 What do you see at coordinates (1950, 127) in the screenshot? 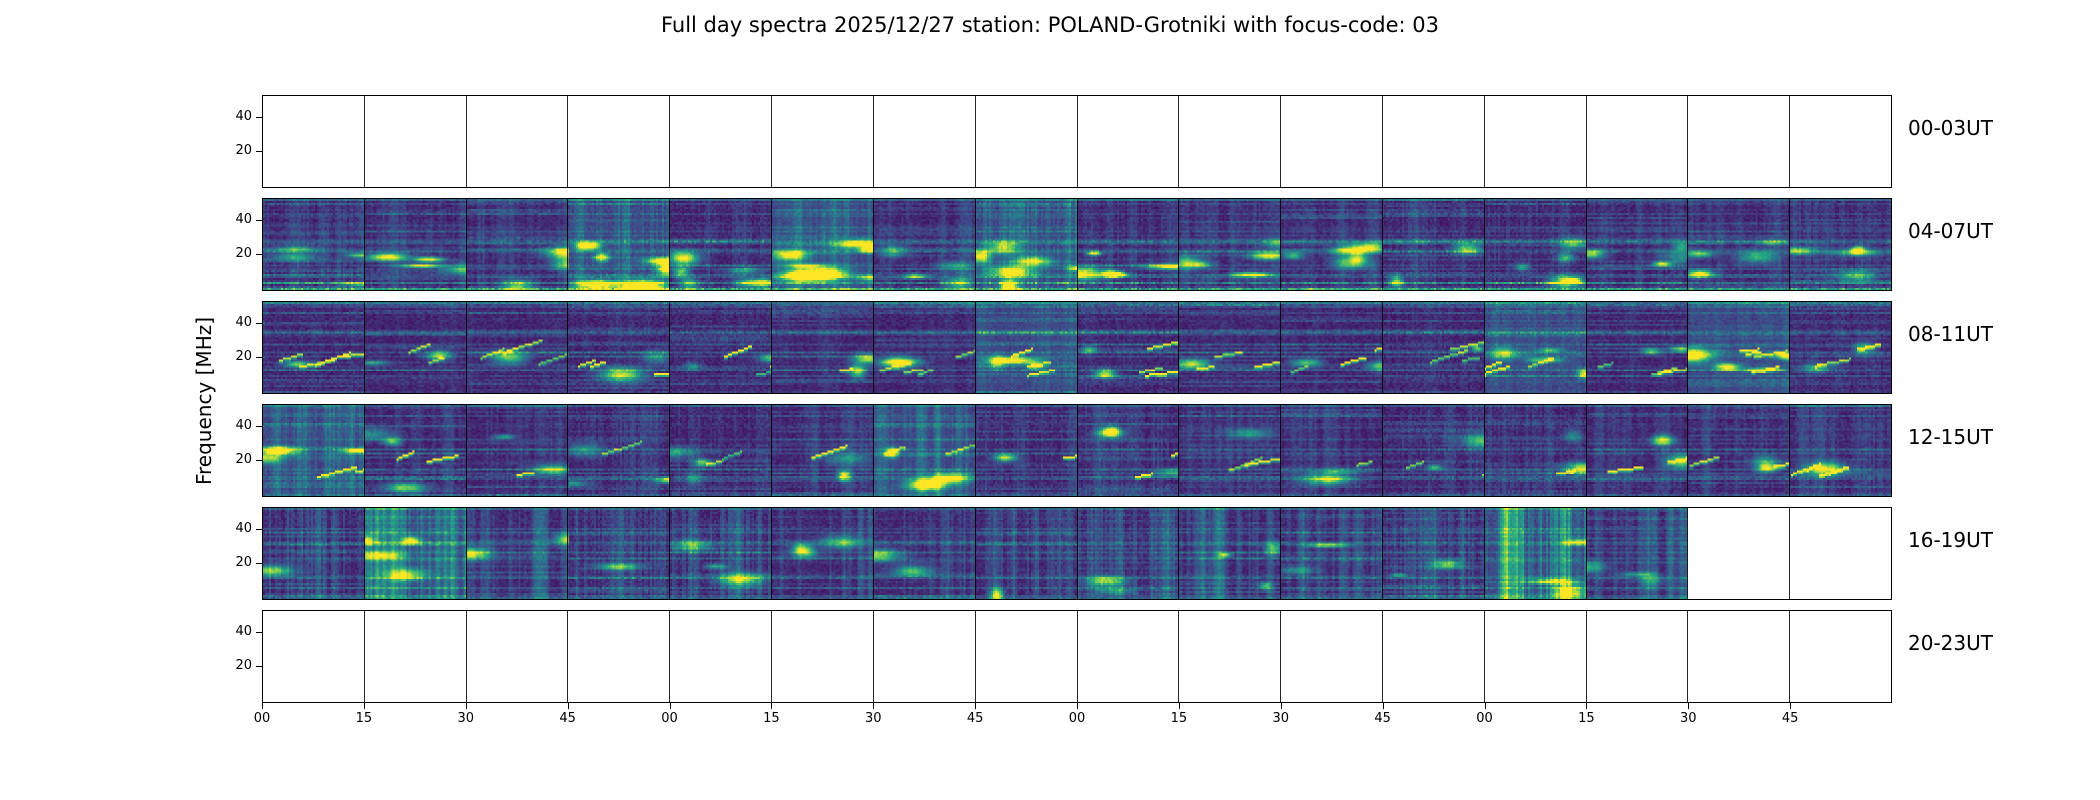
I see `row-label-00-03UT: 00-03UT` at bounding box center [1950, 127].